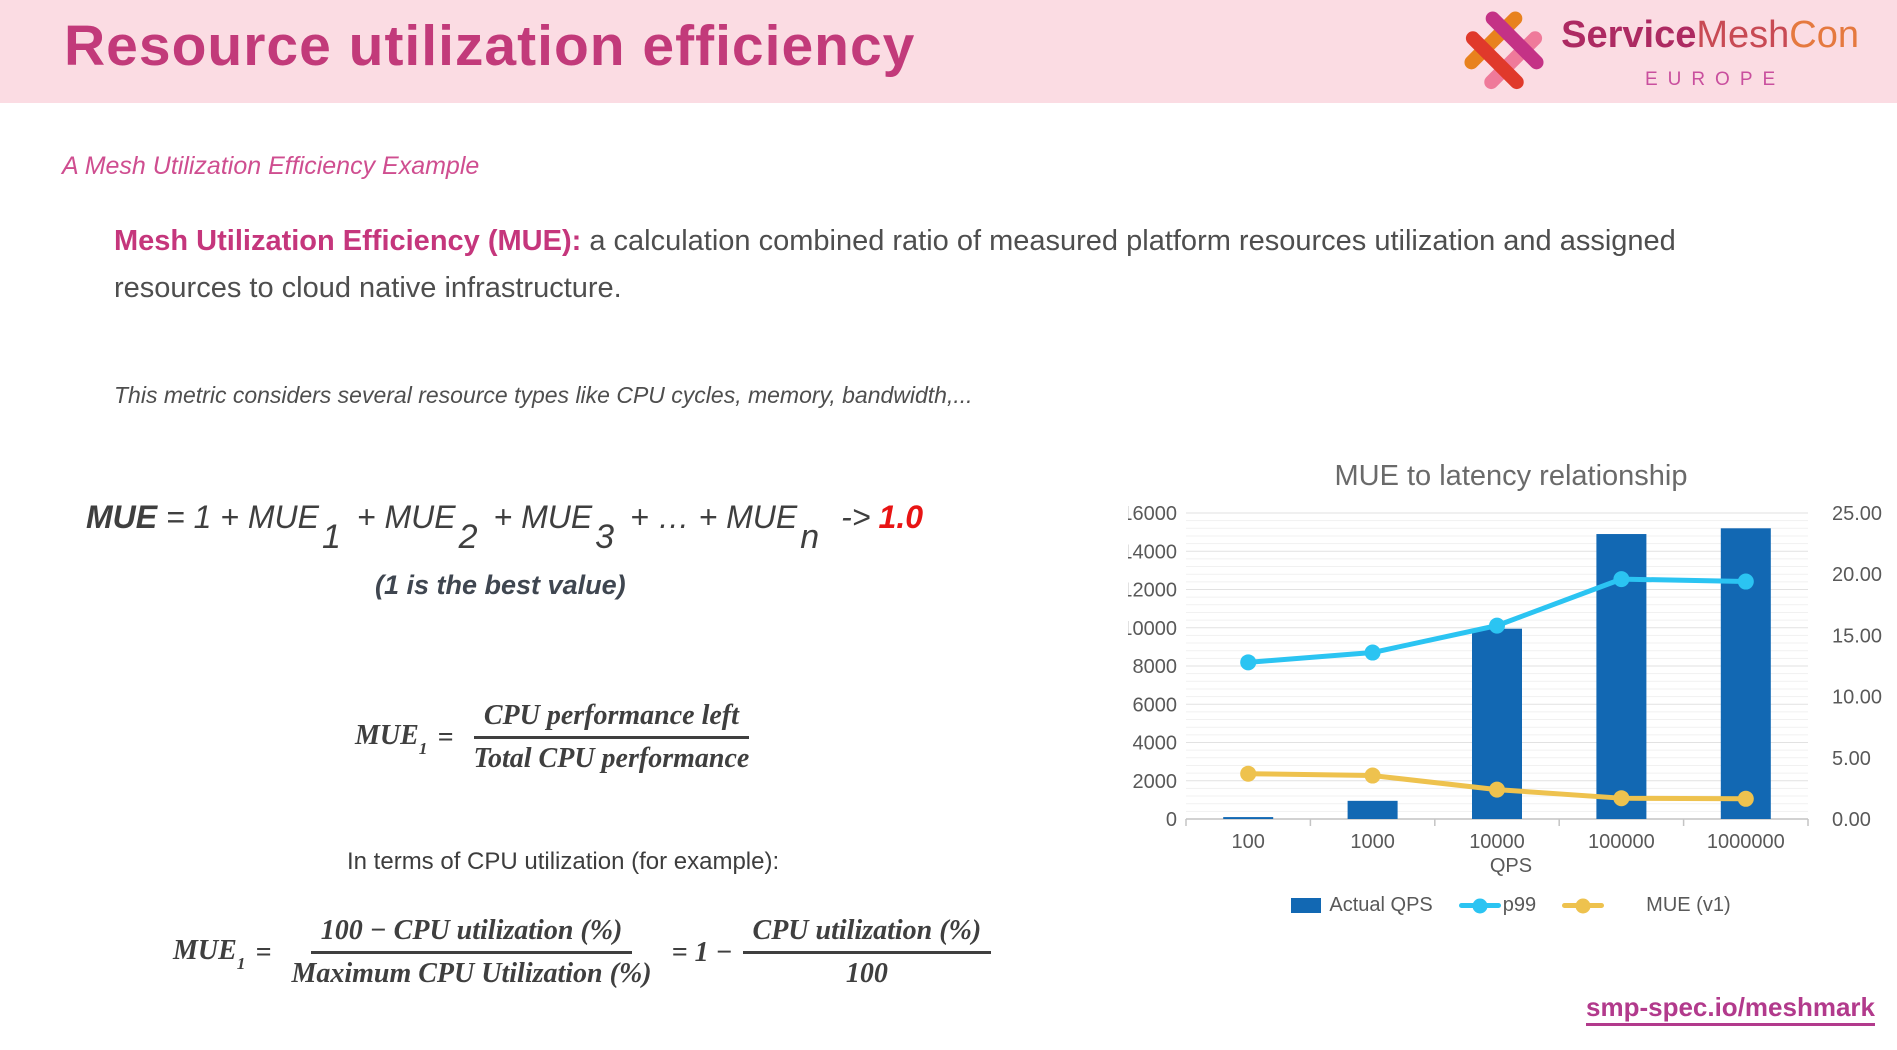 The width and height of the screenshot is (1897, 1050). I want to click on formula-mue: MUE, so click(122, 517).